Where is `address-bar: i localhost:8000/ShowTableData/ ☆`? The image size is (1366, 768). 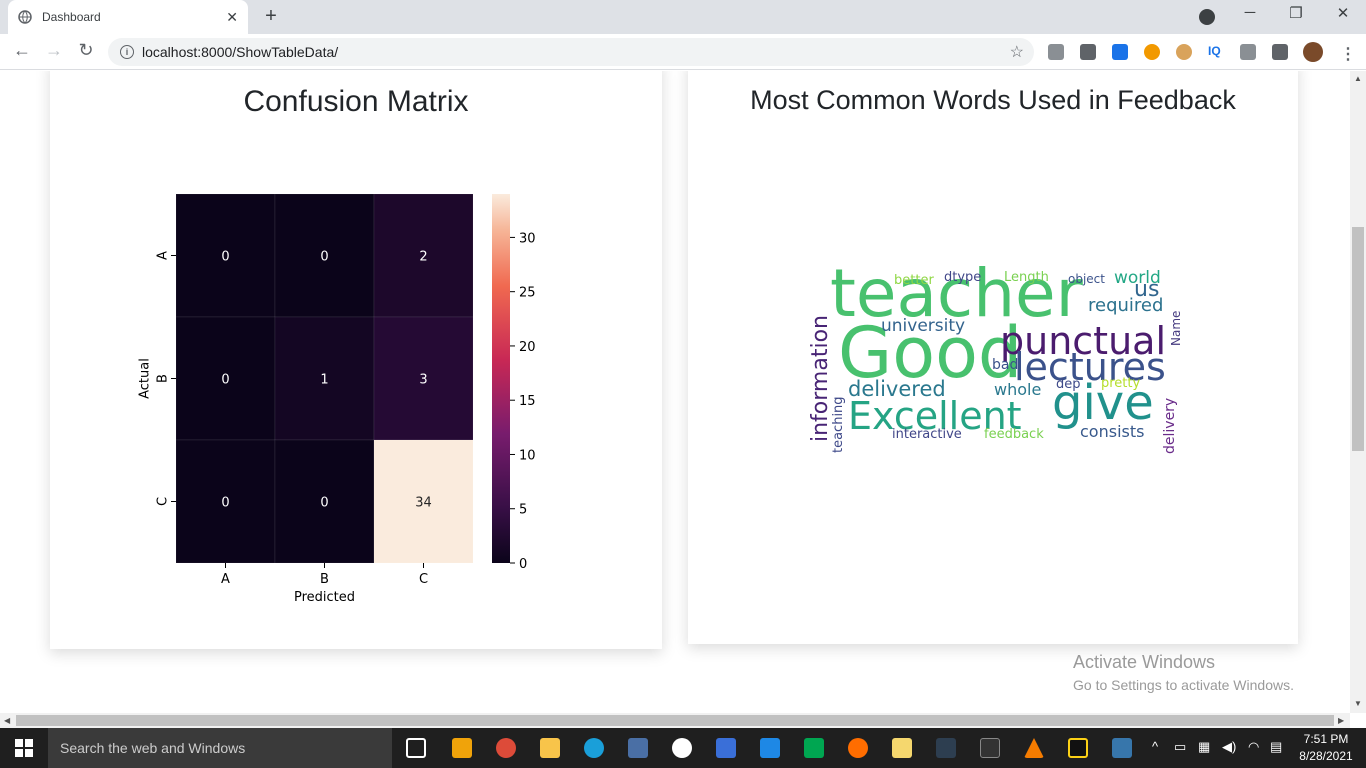
address-bar: i localhost:8000/ShowTableData/ ☆ is located at coordinates (571, 52).